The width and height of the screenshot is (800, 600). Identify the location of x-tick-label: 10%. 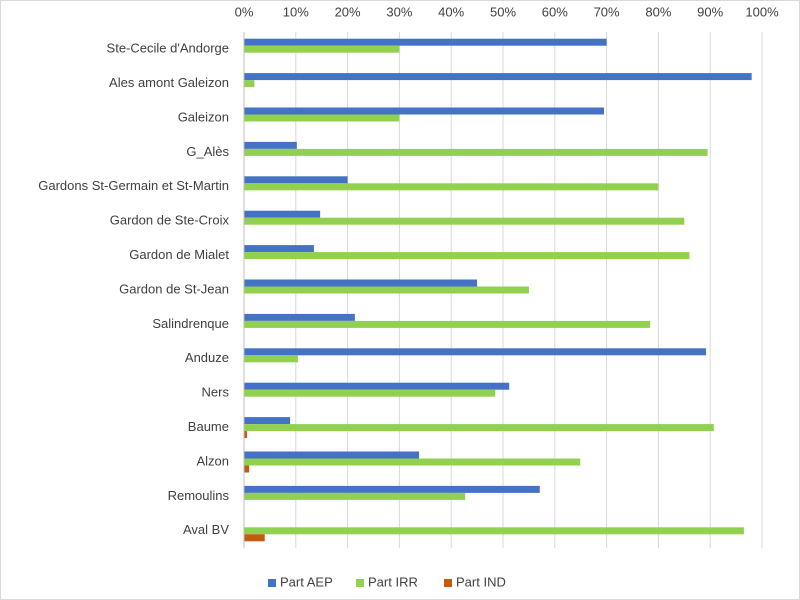
(296, 11).